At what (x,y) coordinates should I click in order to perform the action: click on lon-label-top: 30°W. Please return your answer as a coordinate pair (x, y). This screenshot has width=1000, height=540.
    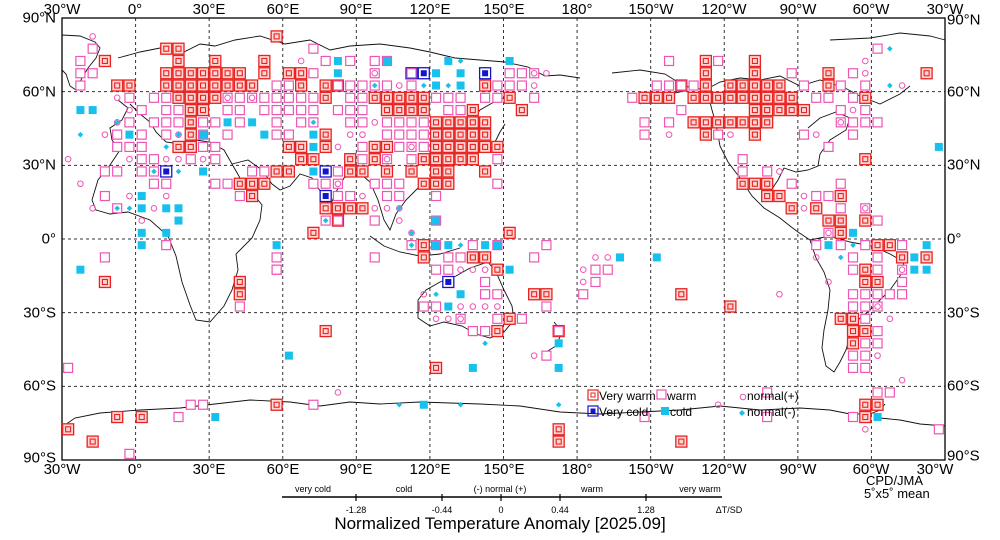
    Looking at the image, I should click on (62, 9).